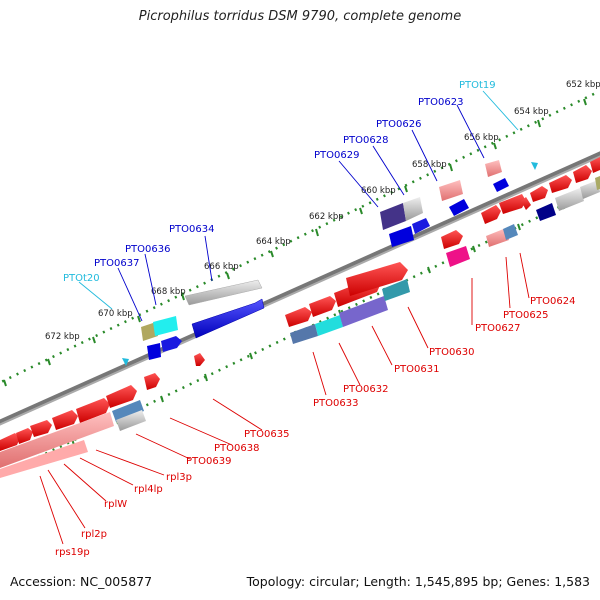 The width and height of the screenshot is (600, 600). What do you see at coordinates (451, 352) in the screenshot?
I see `gene-label: PTO0630` at bounding box center [451, 352].